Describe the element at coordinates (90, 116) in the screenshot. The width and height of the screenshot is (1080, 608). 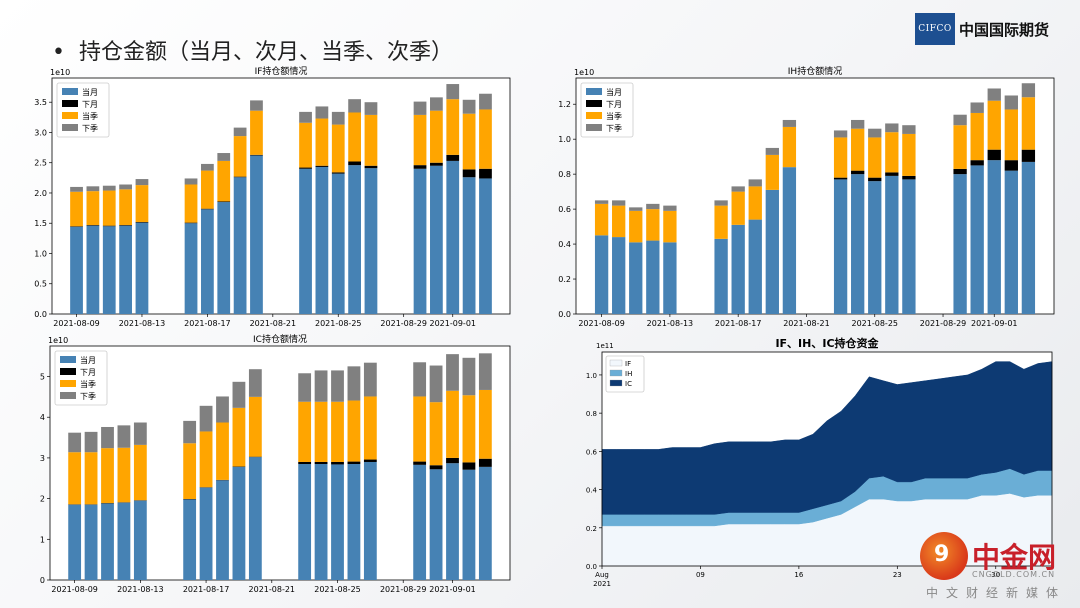
I see `legend-label: 当季` at that location.